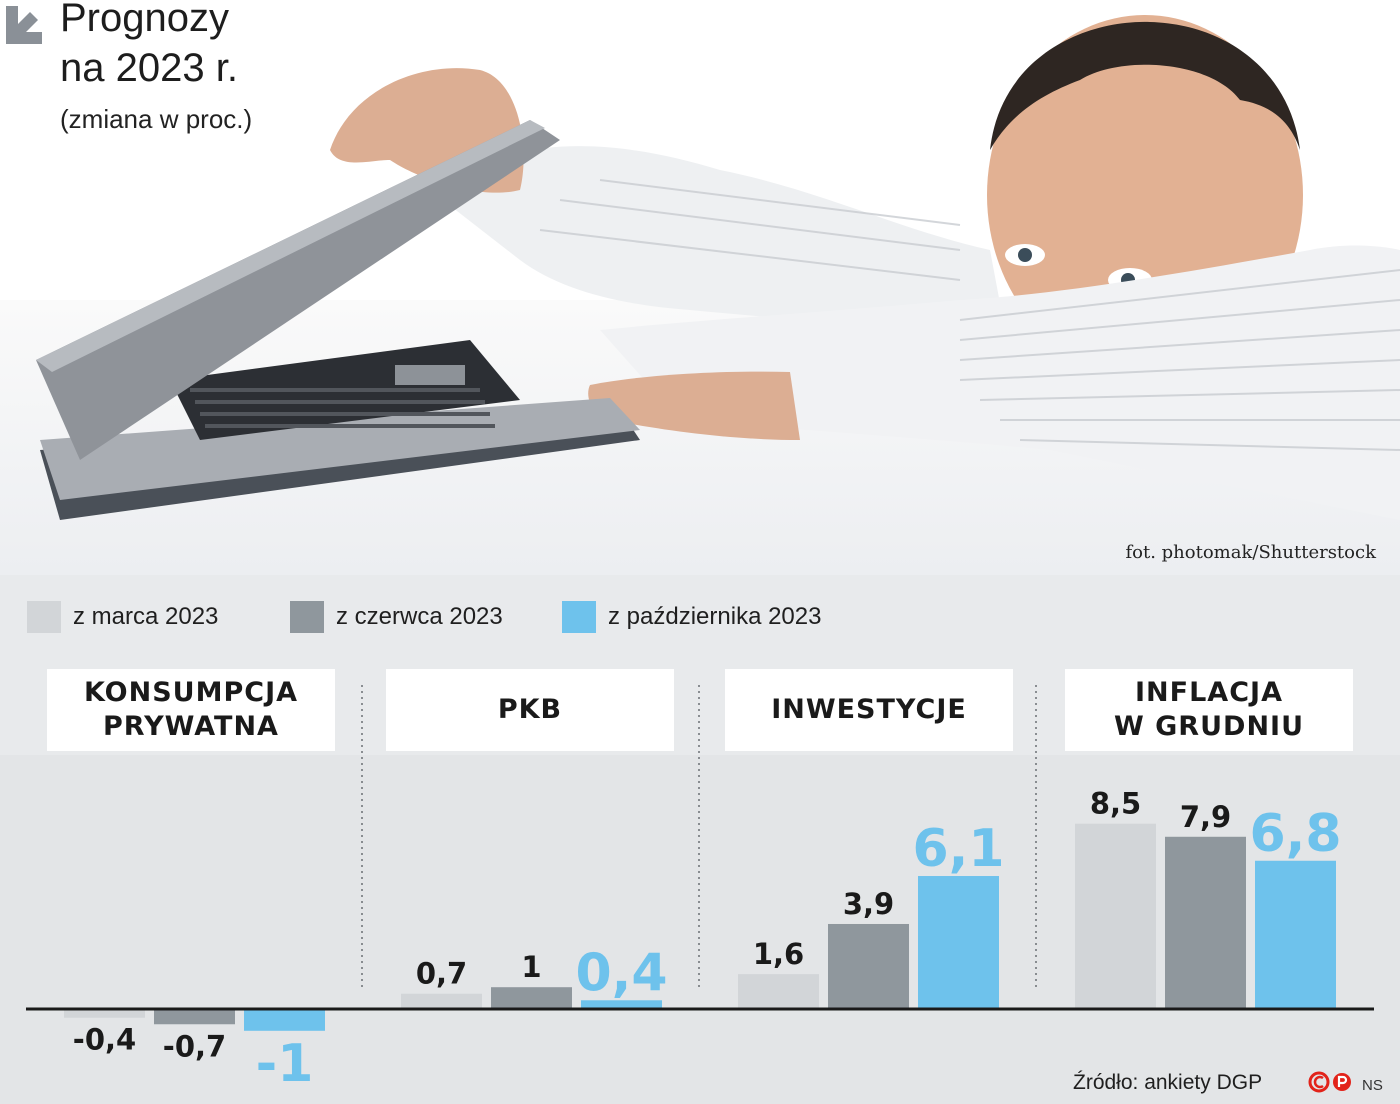 This screenshot has height=1104, width=1400. What do you see at coordinates (778, 954) in the screenshot?
I see `data-label-investment-1: 1,6` at bounding box center [778, 954].